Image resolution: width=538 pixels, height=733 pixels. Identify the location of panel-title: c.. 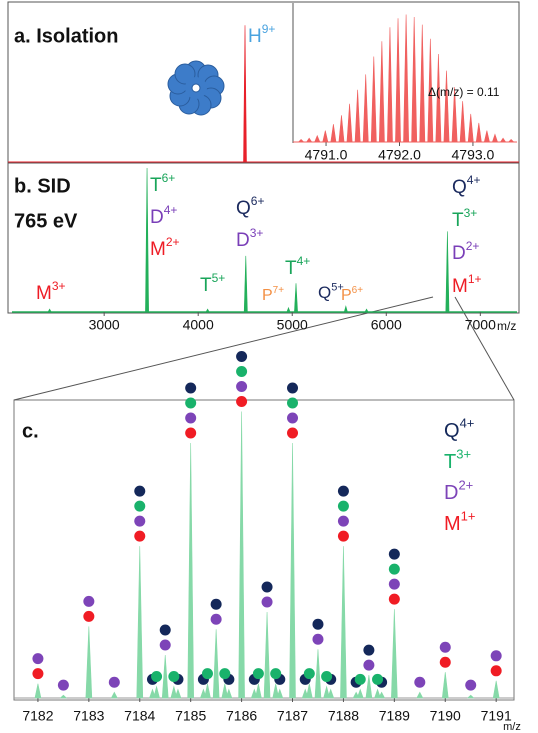
(30, 431).